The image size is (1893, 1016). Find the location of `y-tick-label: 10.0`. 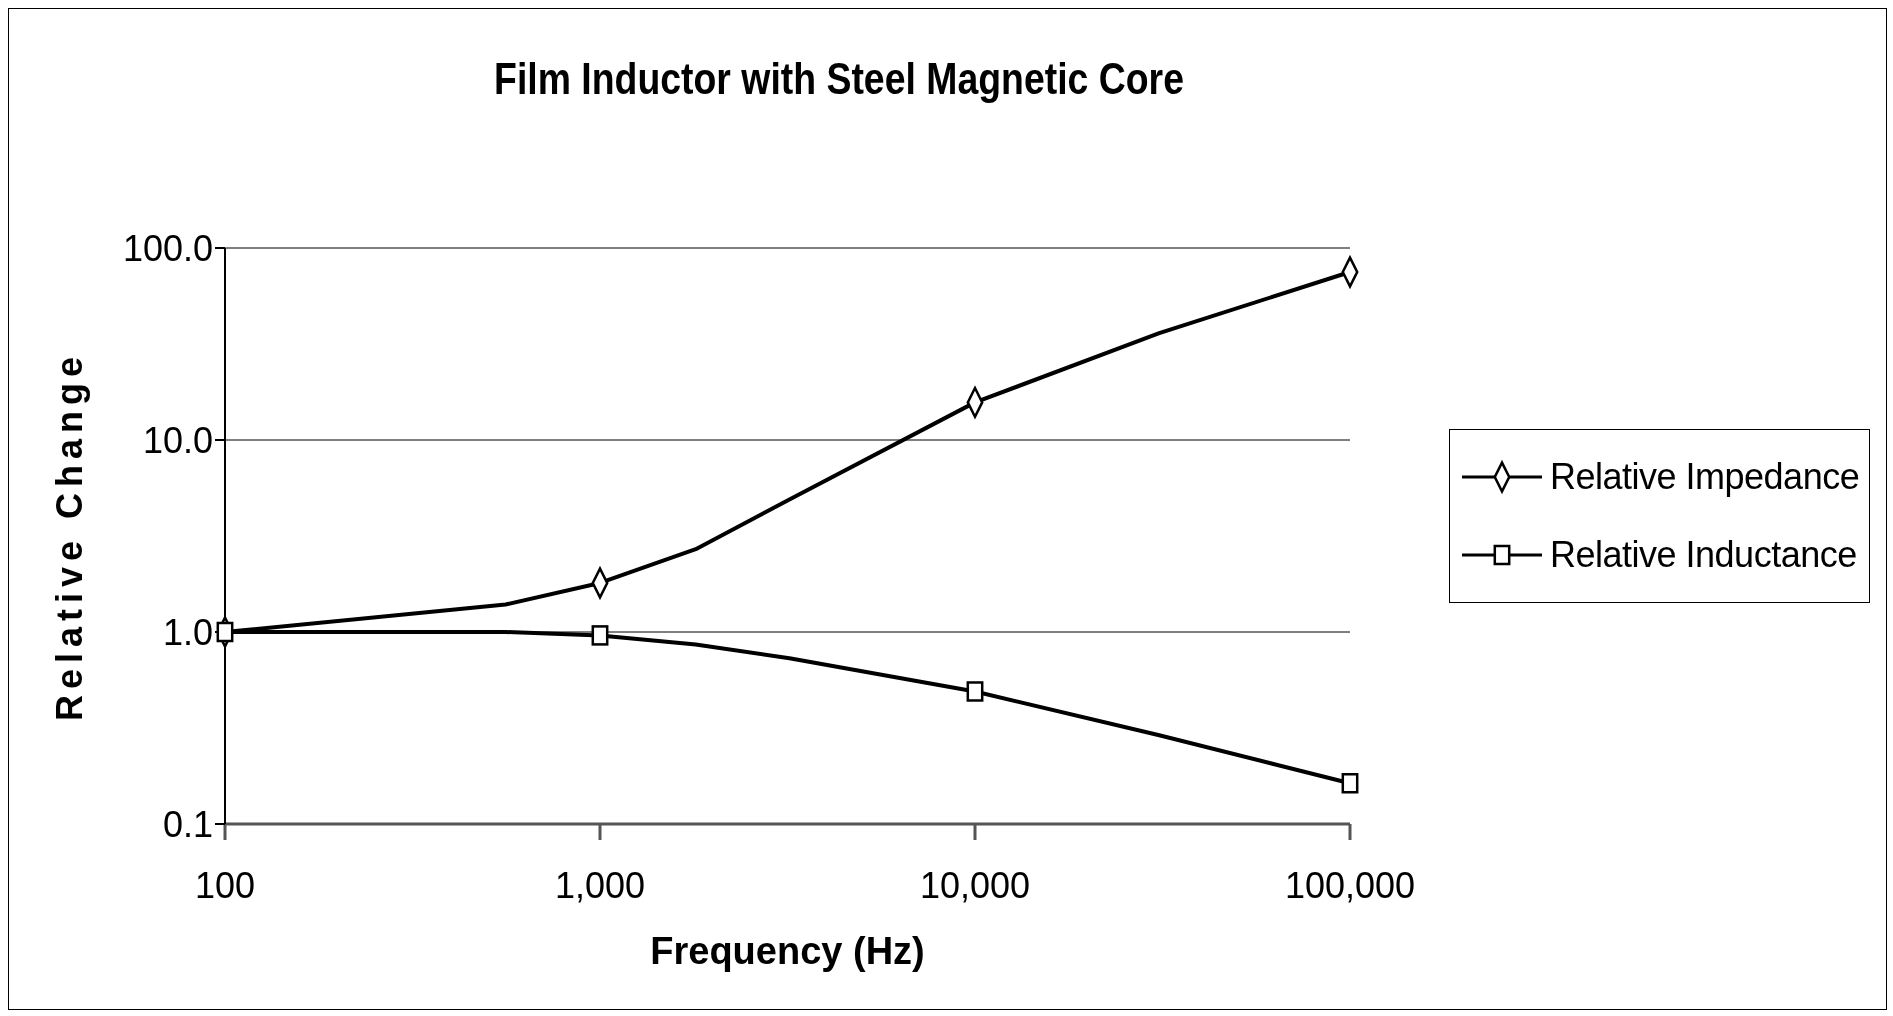

y-tick-label: 10.0 is located at coordinates (177, 440).